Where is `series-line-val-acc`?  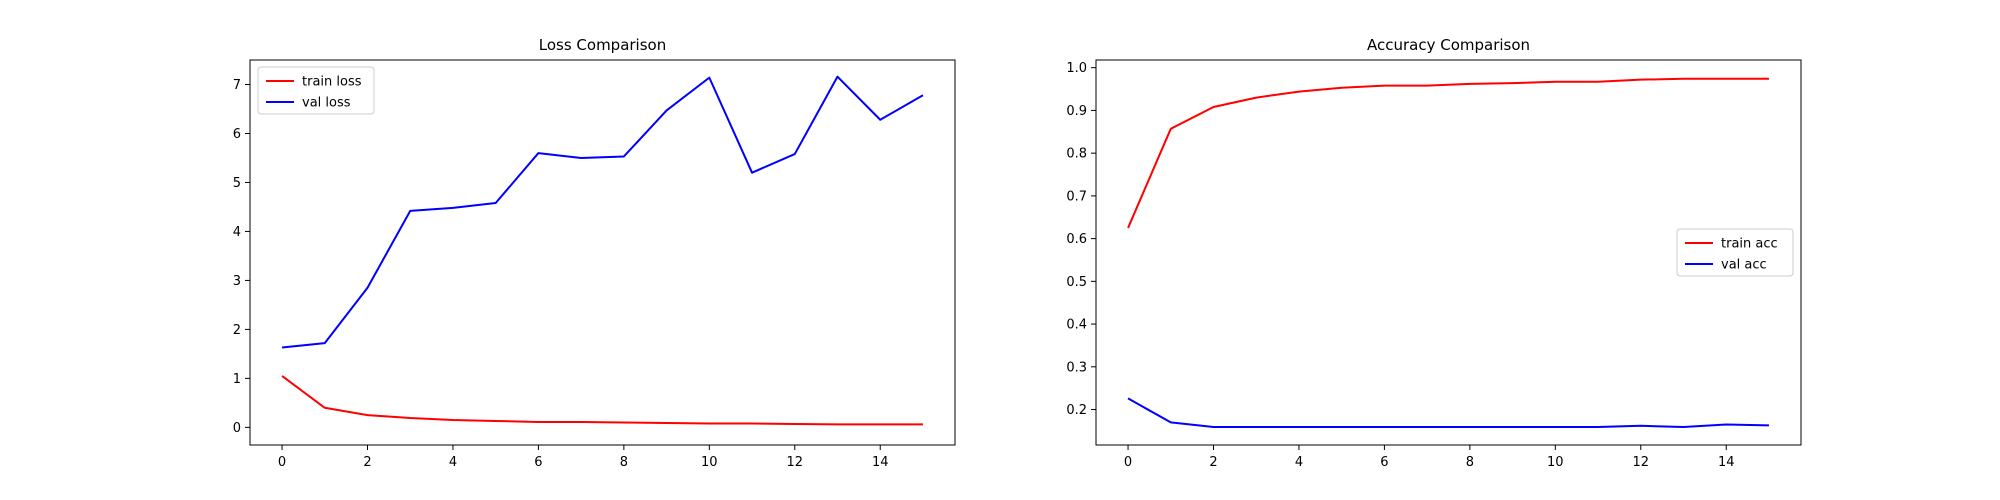
series-line-val-acc is located at coordinates (1448, 413).